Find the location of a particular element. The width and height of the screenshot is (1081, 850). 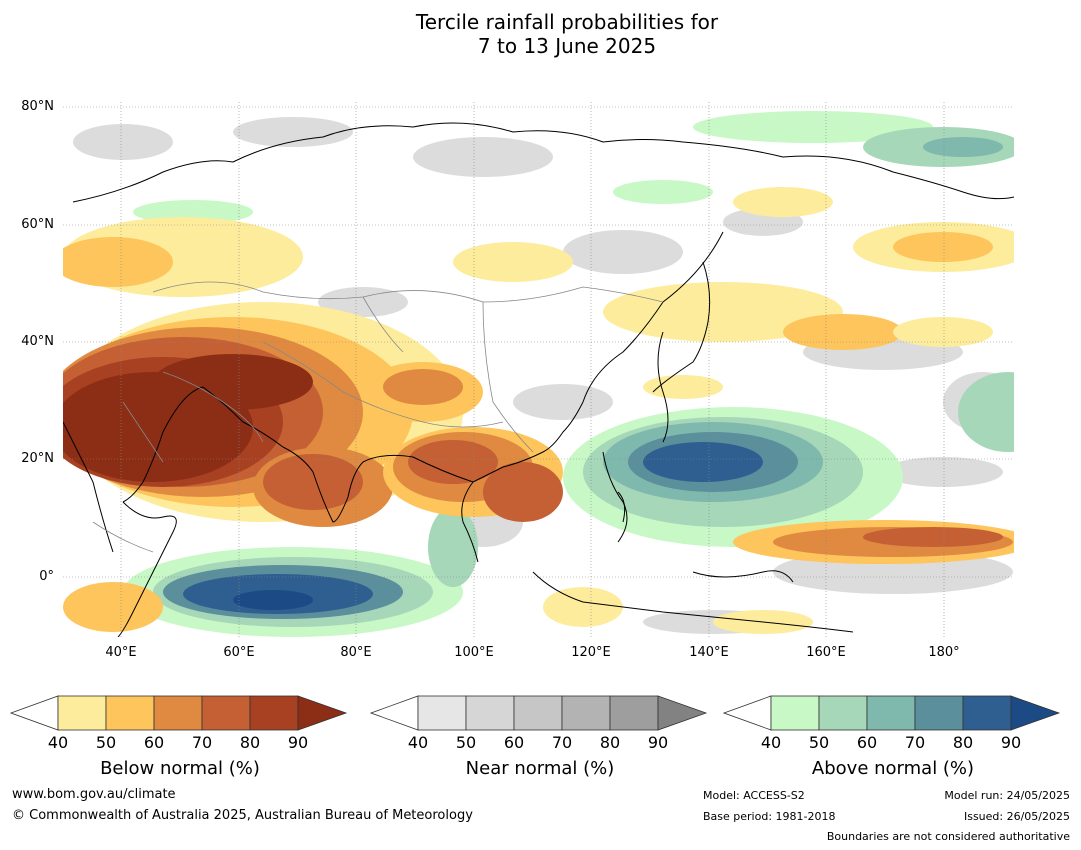

lon-label-60e: 60°E is located at coordinates (239, 652).